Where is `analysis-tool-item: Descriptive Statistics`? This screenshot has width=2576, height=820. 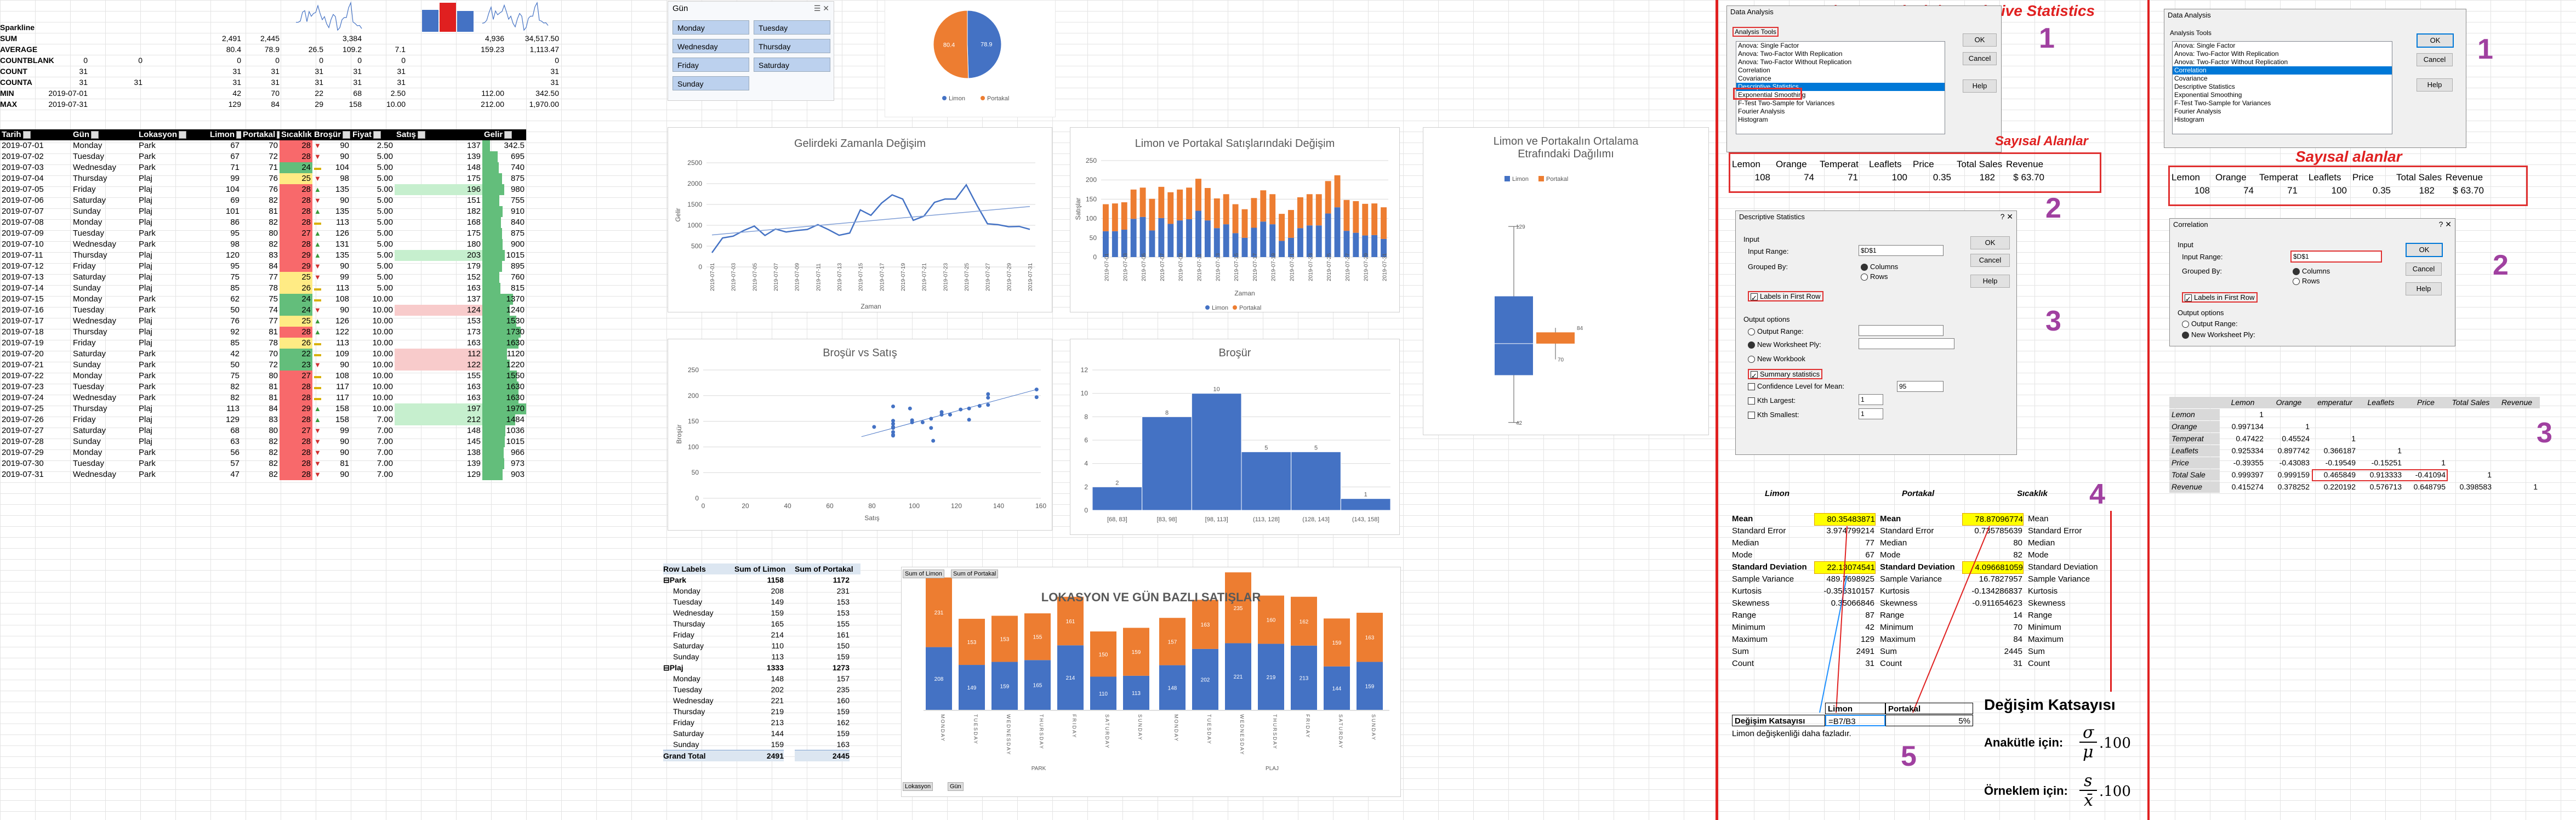 analysis-tool-item: Descriptive Statistics is located at coordinates (2282, 87).